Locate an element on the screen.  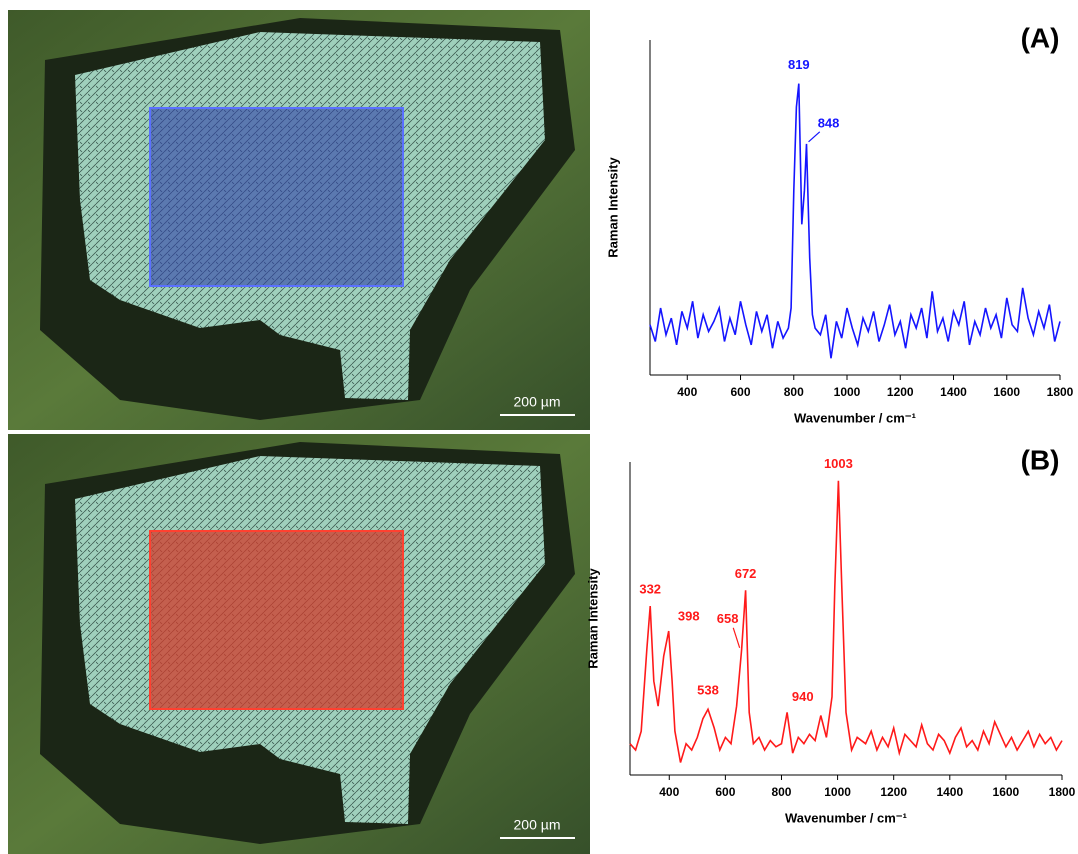
peak-label: 332 is located at coordinates (650, 588).